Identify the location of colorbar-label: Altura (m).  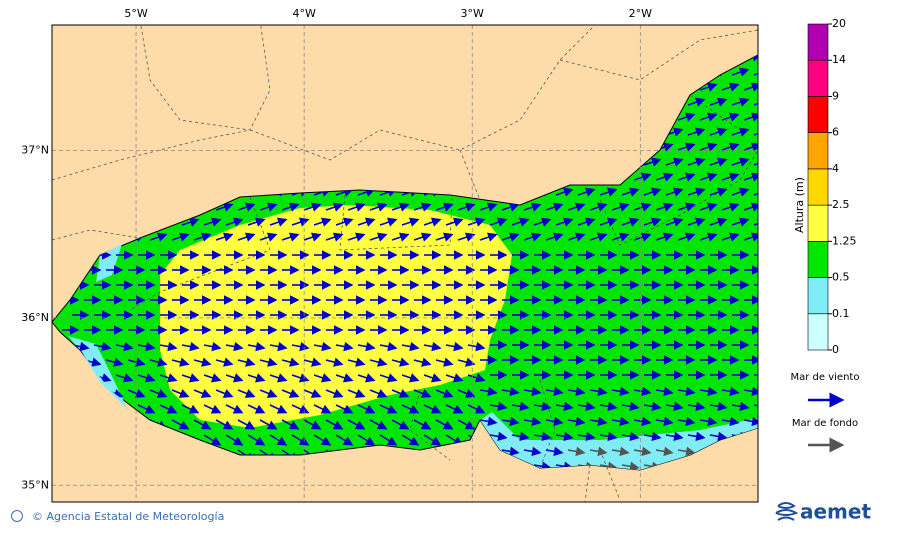
(799, 205).